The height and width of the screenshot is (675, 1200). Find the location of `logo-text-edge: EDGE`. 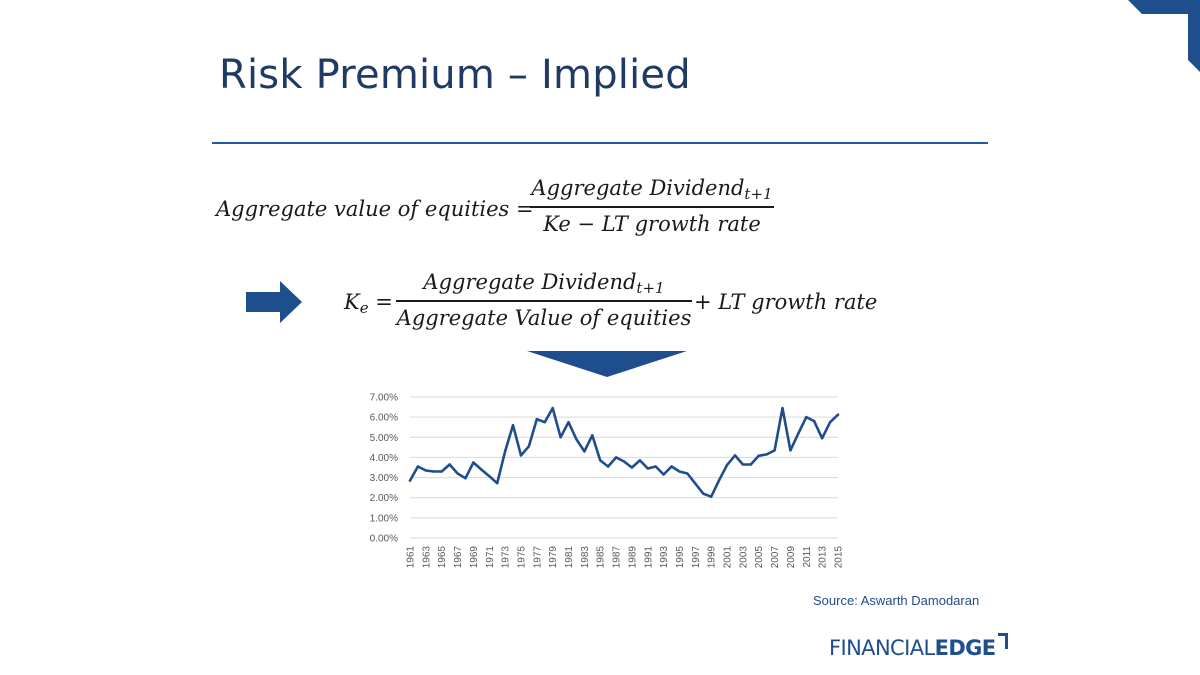

logo-text-edge: EDGE is located at coordinates (965, 648).